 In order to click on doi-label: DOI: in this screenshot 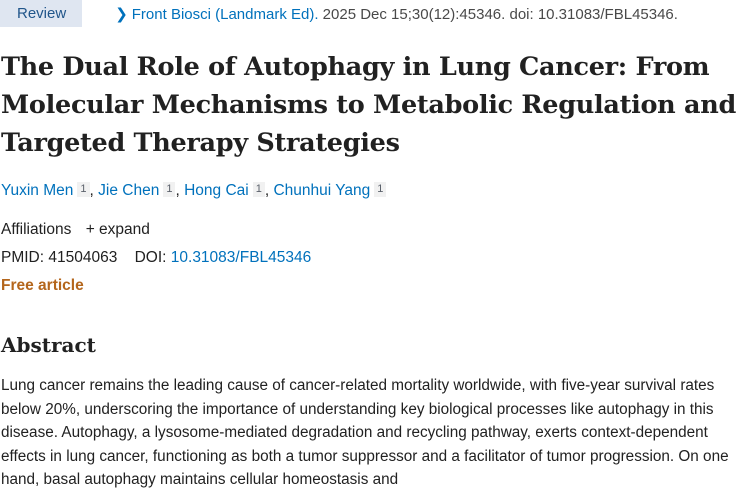, I will do `click(150, 257)`.